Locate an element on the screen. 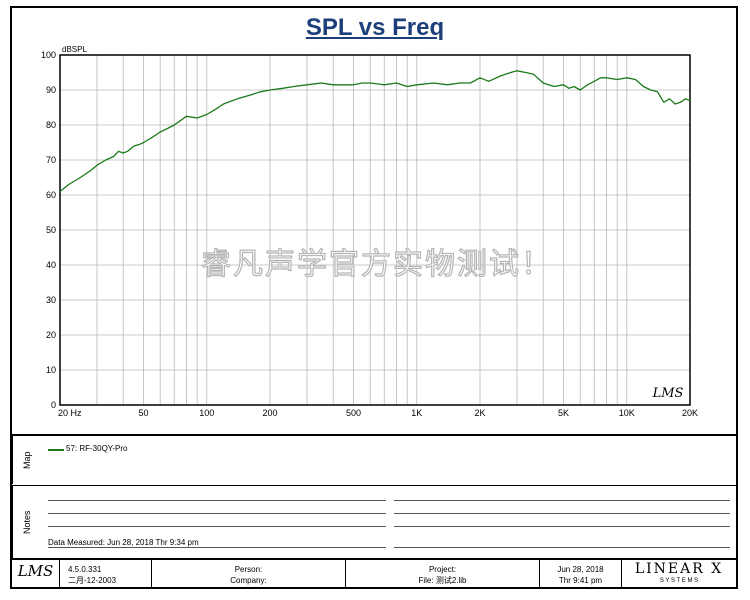 This screenshot has width=750, height=600. y-tick-label: 0 is located at coordinates (53, 405).